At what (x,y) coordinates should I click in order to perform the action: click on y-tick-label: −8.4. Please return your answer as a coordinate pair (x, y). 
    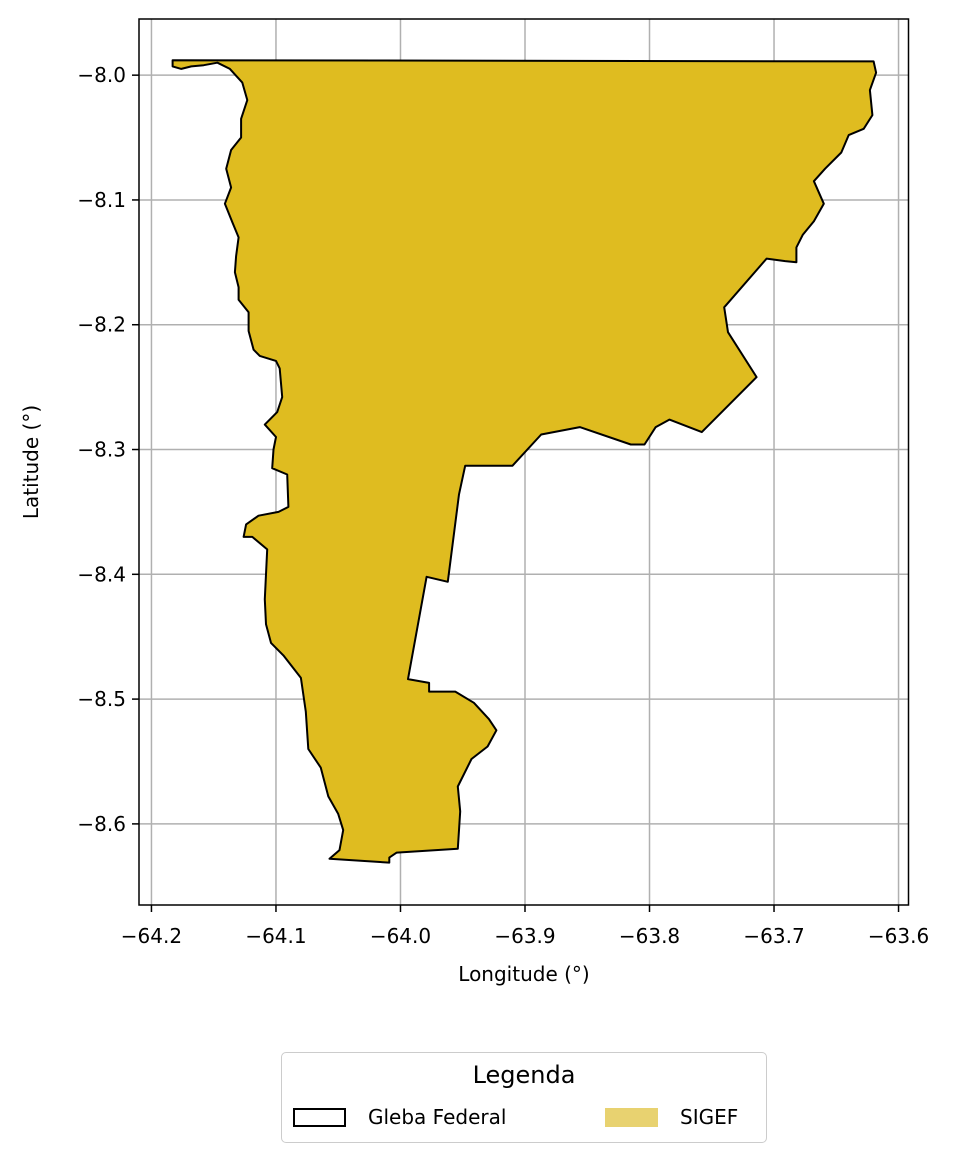
    Looking at the image, I should click on (101, 574).